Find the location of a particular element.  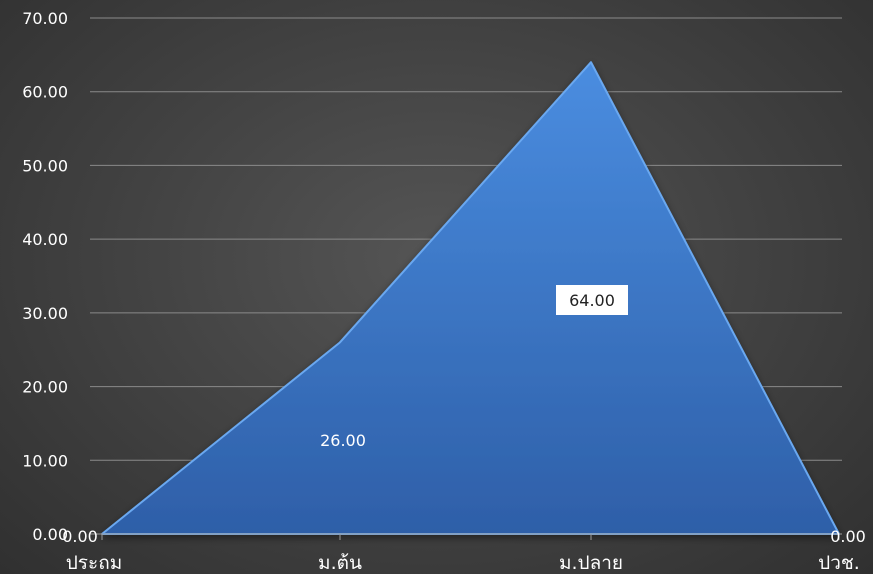

x-tick-label: ประถม is located at coordinates (94, 563).